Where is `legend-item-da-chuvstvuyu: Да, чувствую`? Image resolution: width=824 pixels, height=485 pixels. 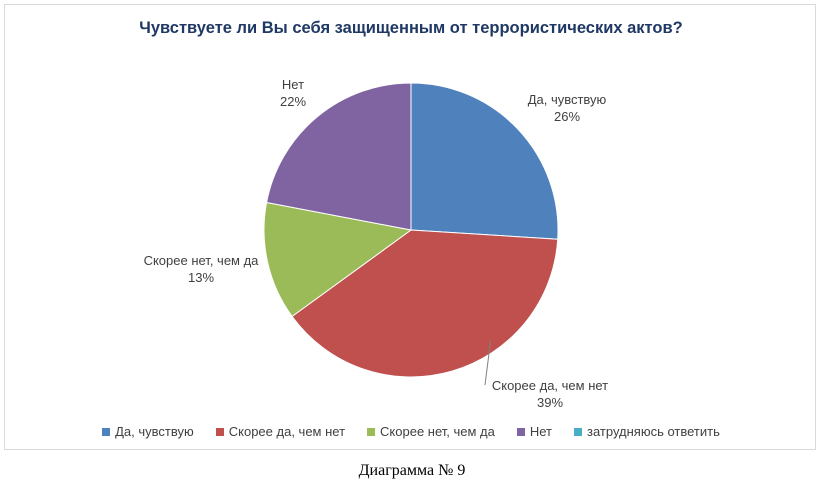 legend-item-da-chuvstvuyu: Да, чувствую is located at coordinates (148, 431).